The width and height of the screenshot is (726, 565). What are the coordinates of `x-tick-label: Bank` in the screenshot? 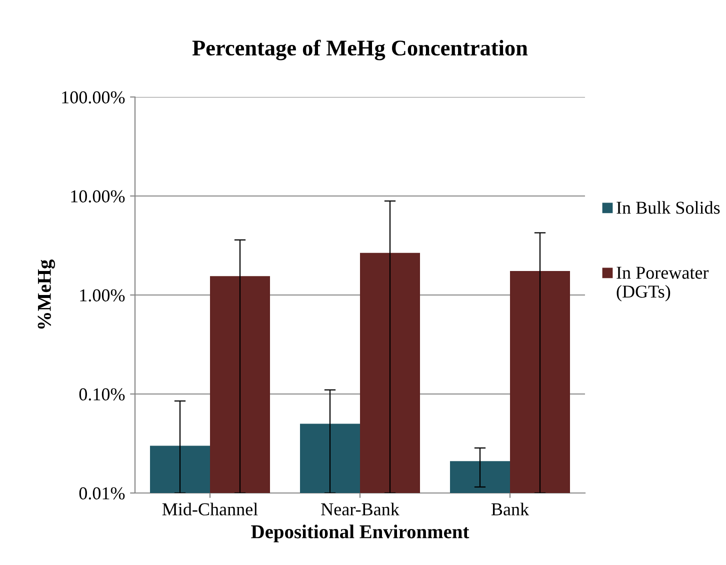 It's located at (510, 509).